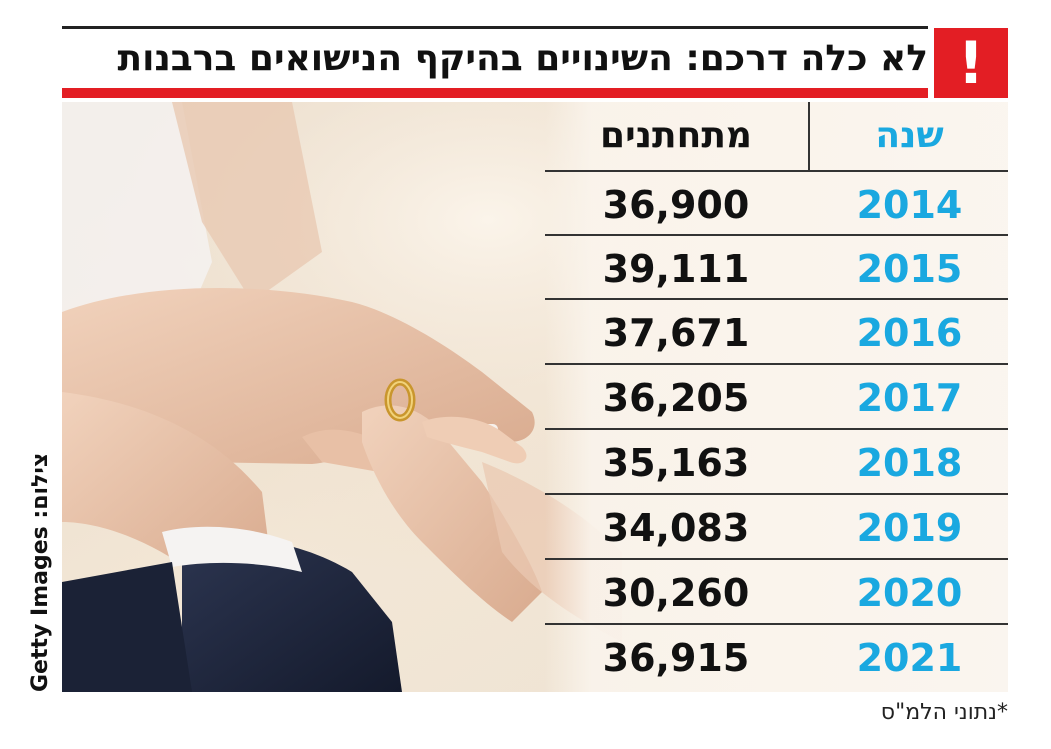  What do you see at coordinates (676, 205) in the screenshot?
I see `count-cell: 36,900` at bounding box center [676, 205].